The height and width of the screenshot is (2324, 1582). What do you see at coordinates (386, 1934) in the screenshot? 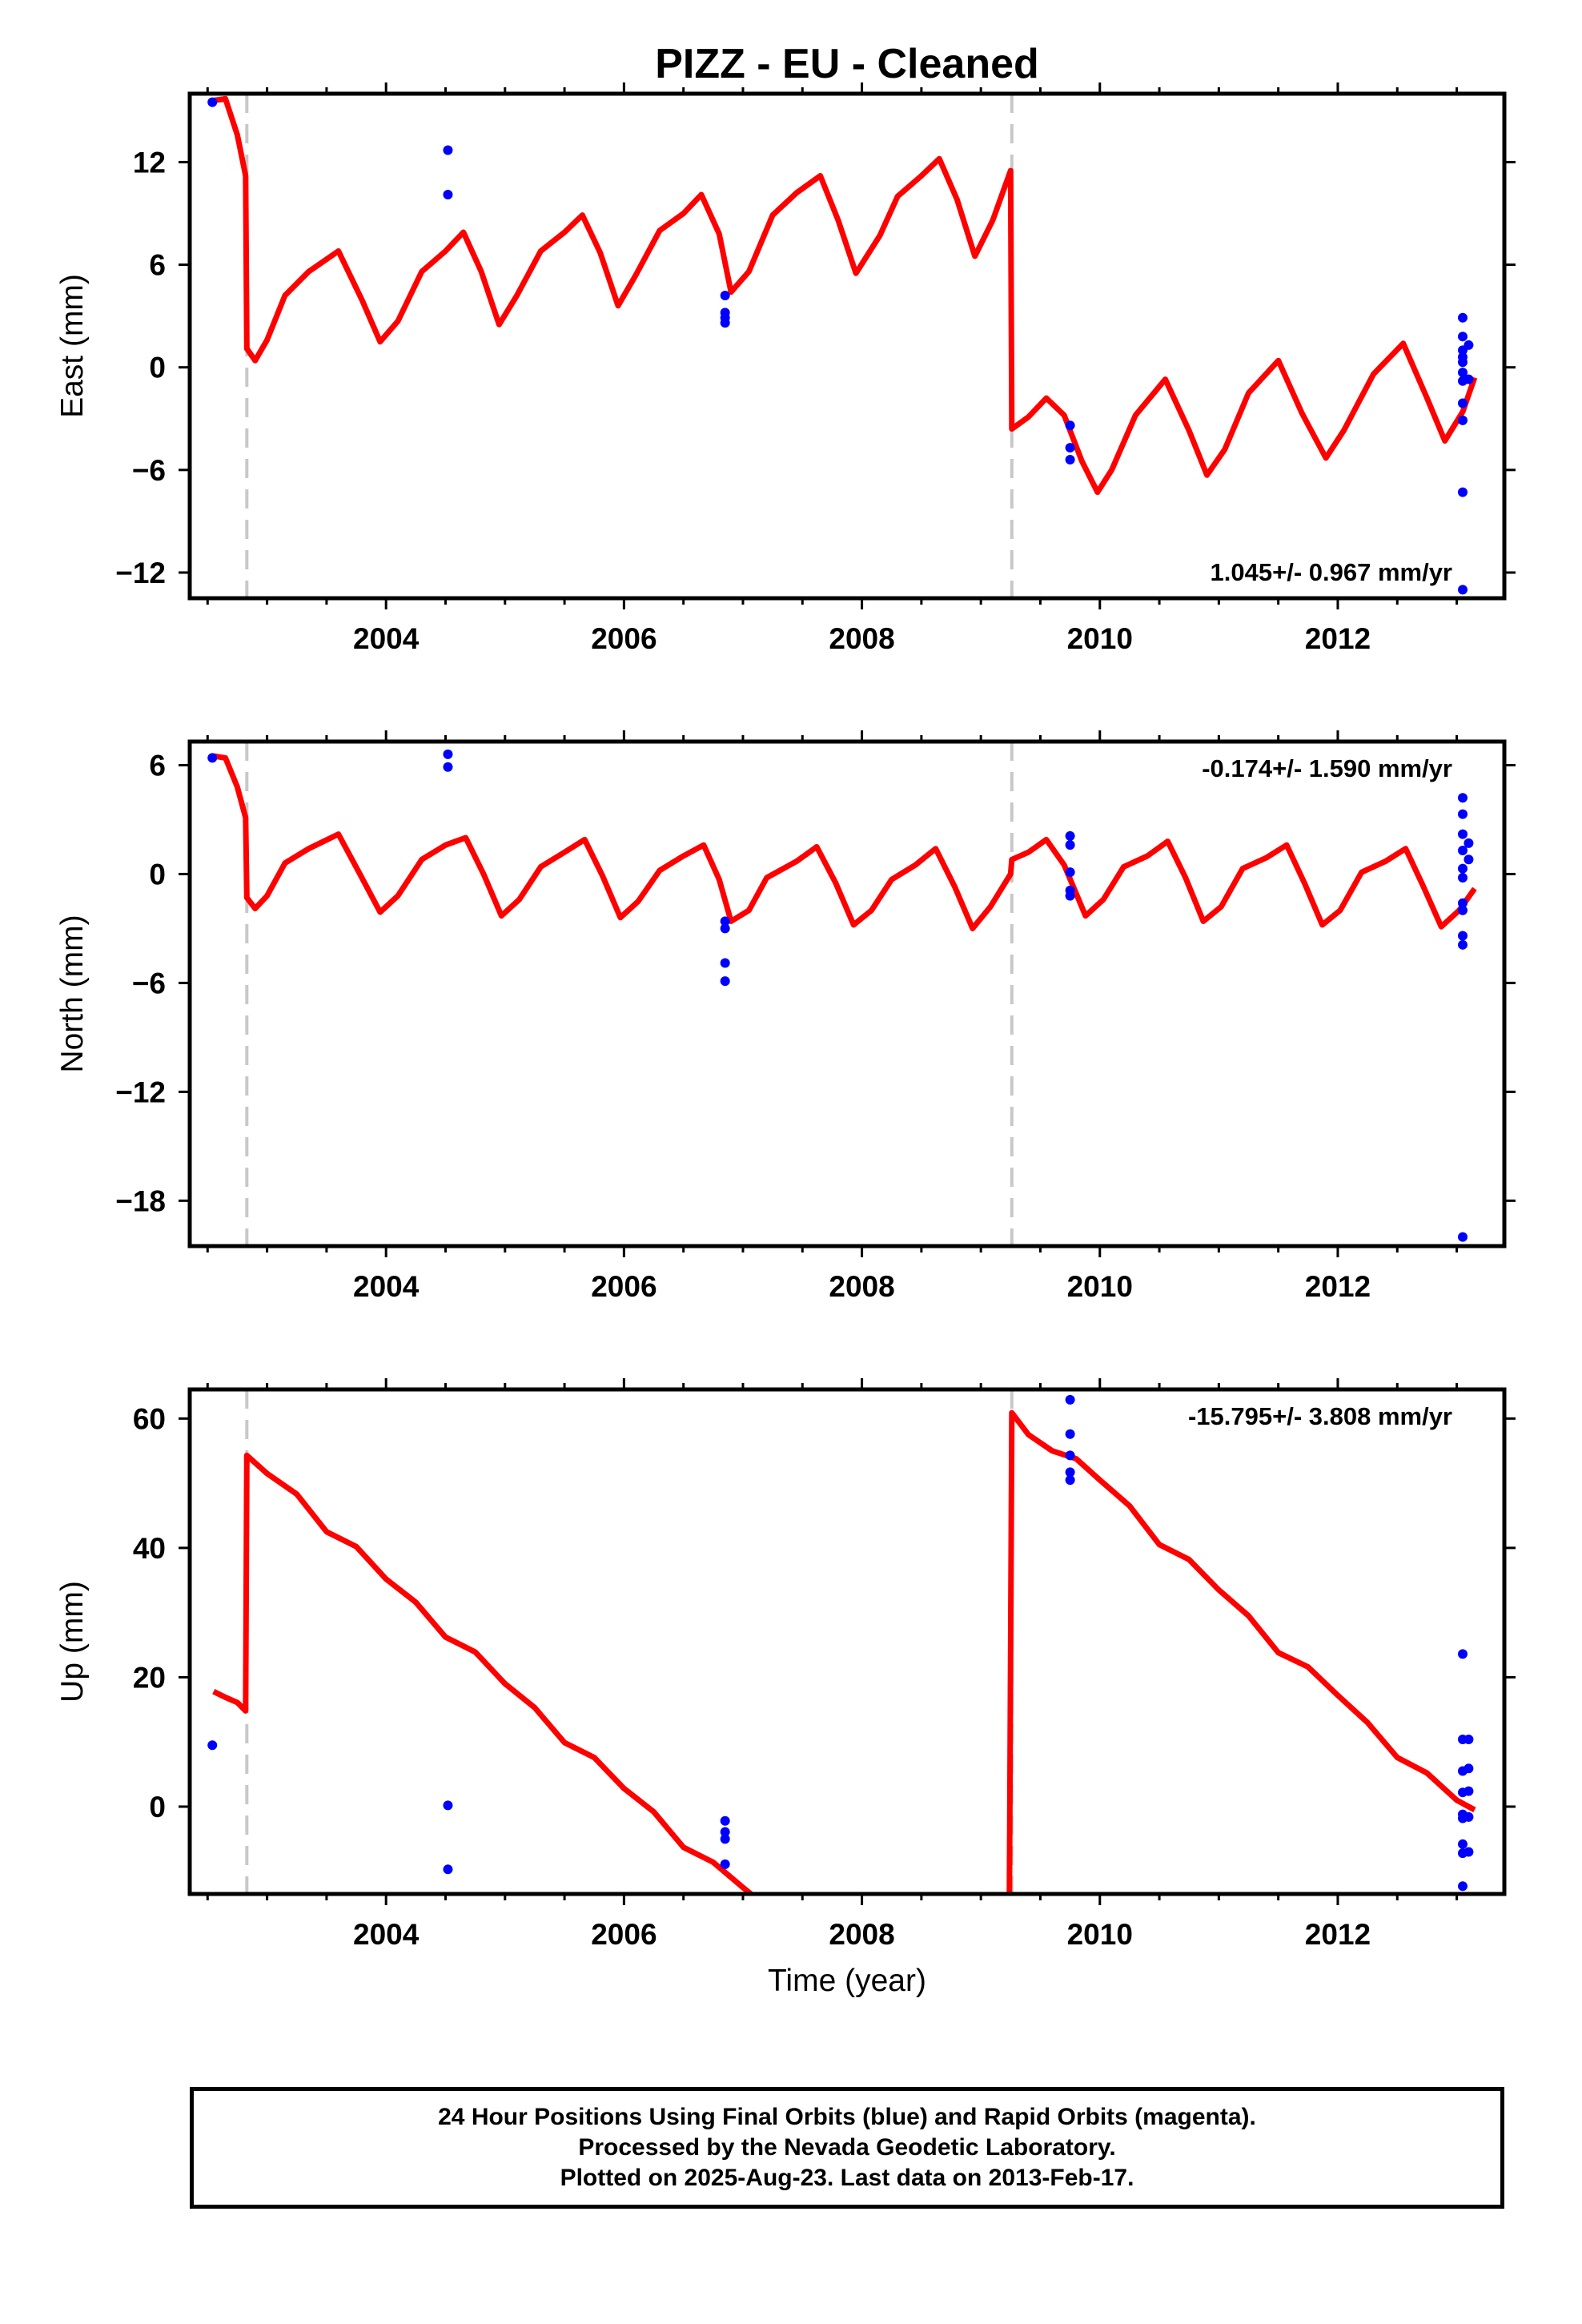
I see `x-tick-label-up: 2004` at bounding box center [386, 1934].